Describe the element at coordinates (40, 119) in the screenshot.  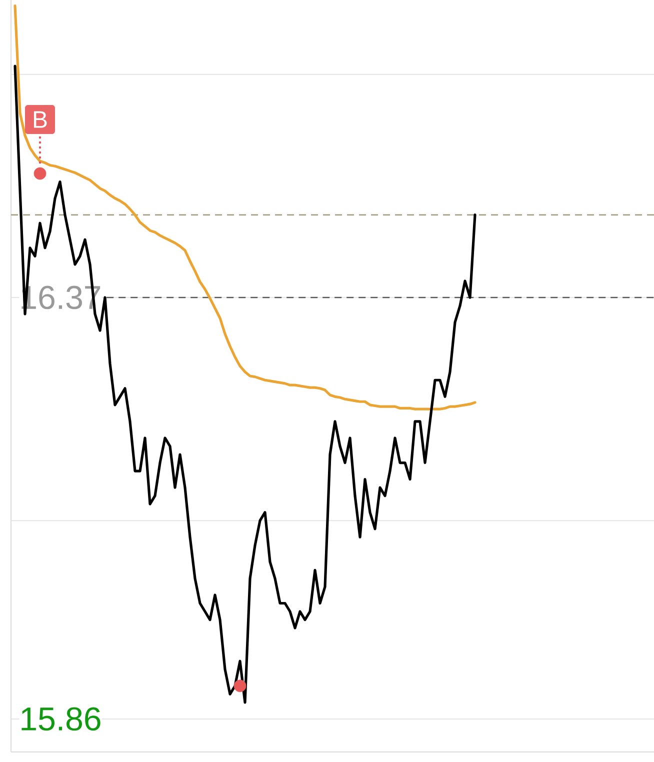
I see `annotation: B` at that location.